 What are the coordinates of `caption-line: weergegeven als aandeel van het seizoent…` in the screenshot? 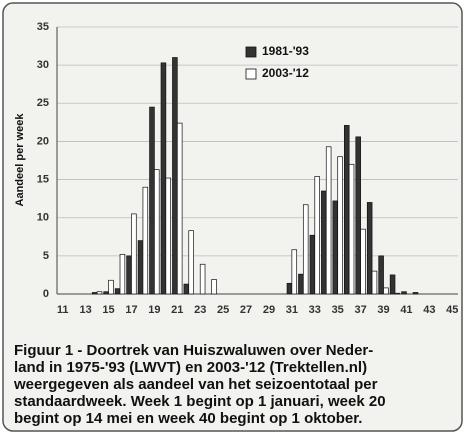 It's located at (195, 384).